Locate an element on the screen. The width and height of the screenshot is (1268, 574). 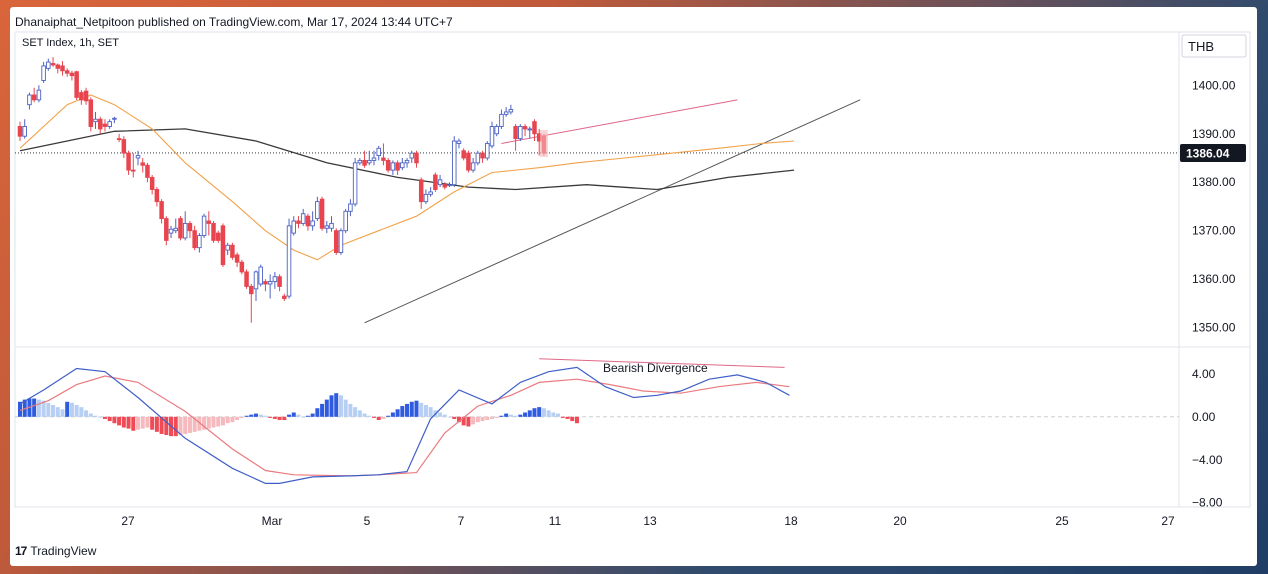
currency-label: THB is located at coordinates (1201, 46).